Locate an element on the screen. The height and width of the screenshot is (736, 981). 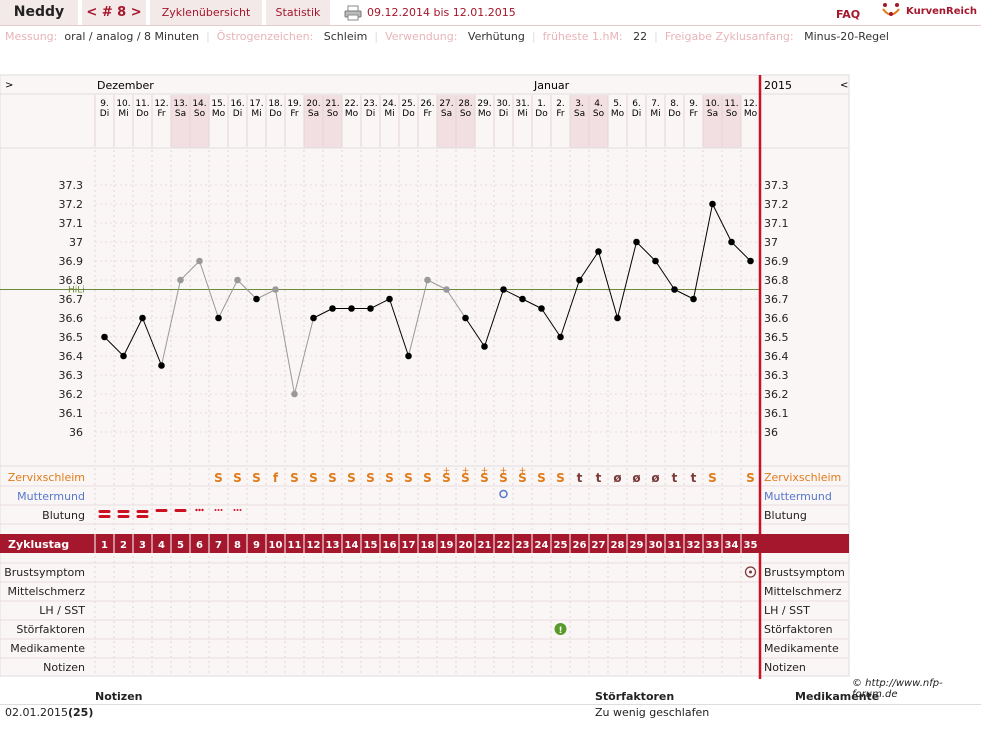
y-tick-label-right: 37.1 is located at coordinates (776, 223).